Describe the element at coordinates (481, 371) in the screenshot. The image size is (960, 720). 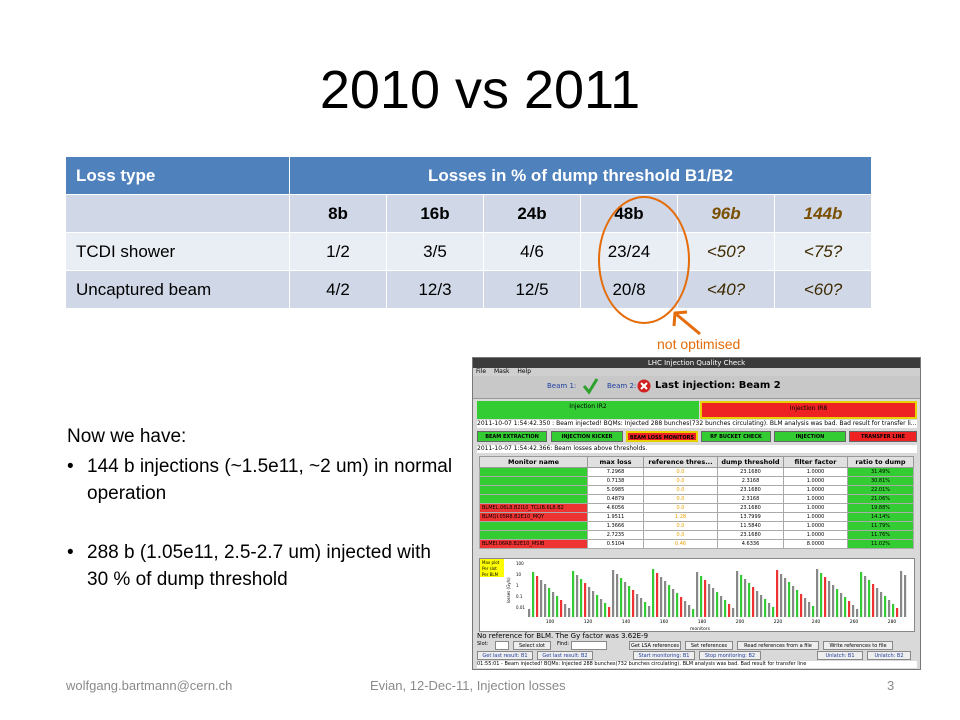
I see `menu-item: File` at that location.